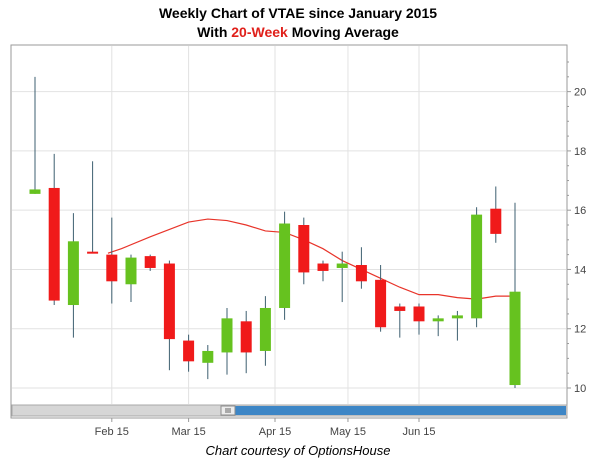 This screenshot has width=596, height=468. Describe the element at coordinates (214, 32) in the screenshot. I see `subtitle-prefix: With` at that location.